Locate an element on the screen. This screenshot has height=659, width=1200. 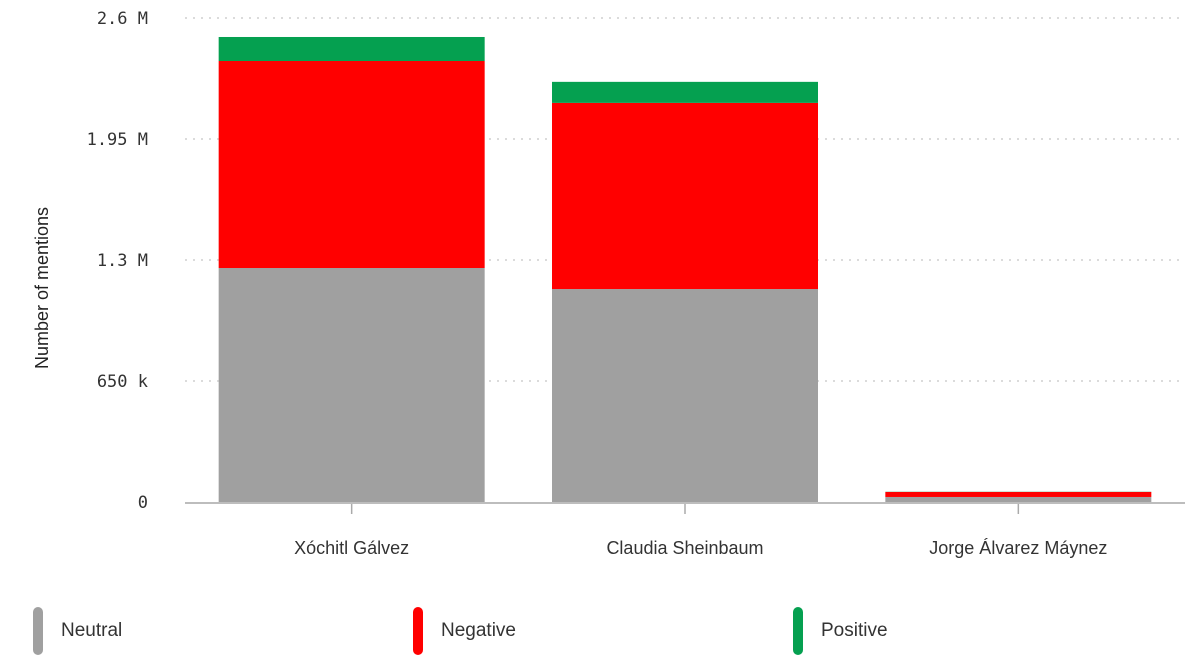
legend-label: Negative is located at coordinates (478, 630).